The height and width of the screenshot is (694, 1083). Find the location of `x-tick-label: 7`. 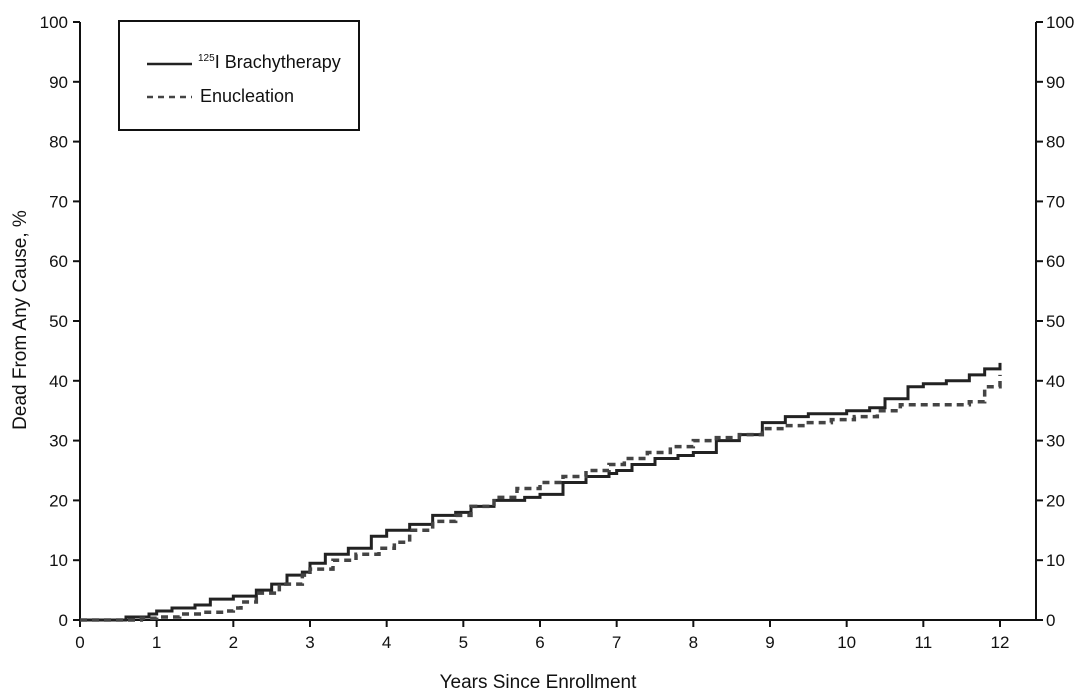

x-tick-label: 7 is located at coordinates (616, 642).